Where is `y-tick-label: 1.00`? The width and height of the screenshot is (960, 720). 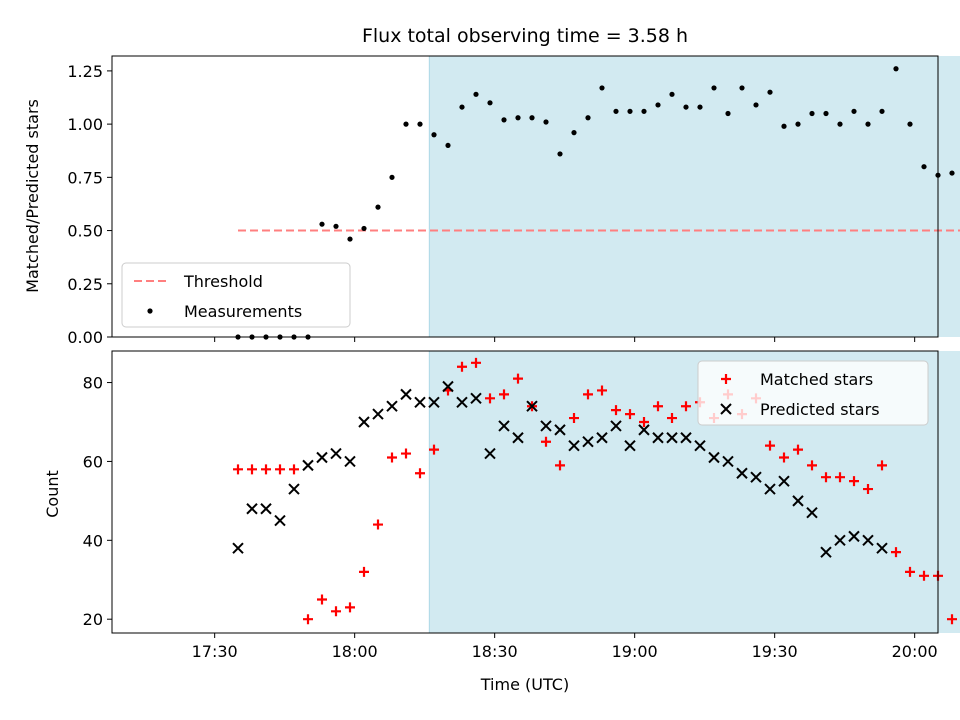
y-tick-label: 1.00 is located at coordinates (85, 124).